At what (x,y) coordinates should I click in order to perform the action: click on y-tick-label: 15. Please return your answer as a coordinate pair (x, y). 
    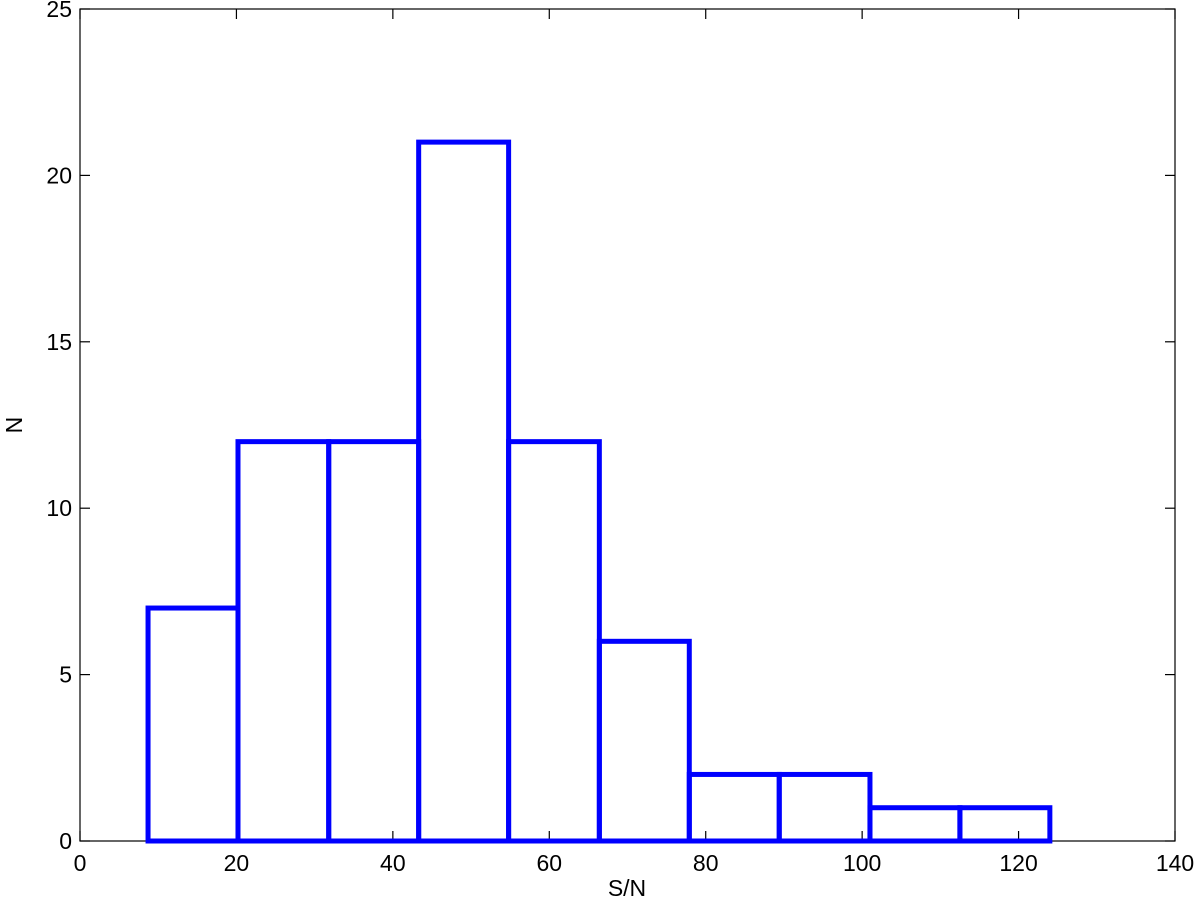
    Looking at the image, I should click on (59, 342).